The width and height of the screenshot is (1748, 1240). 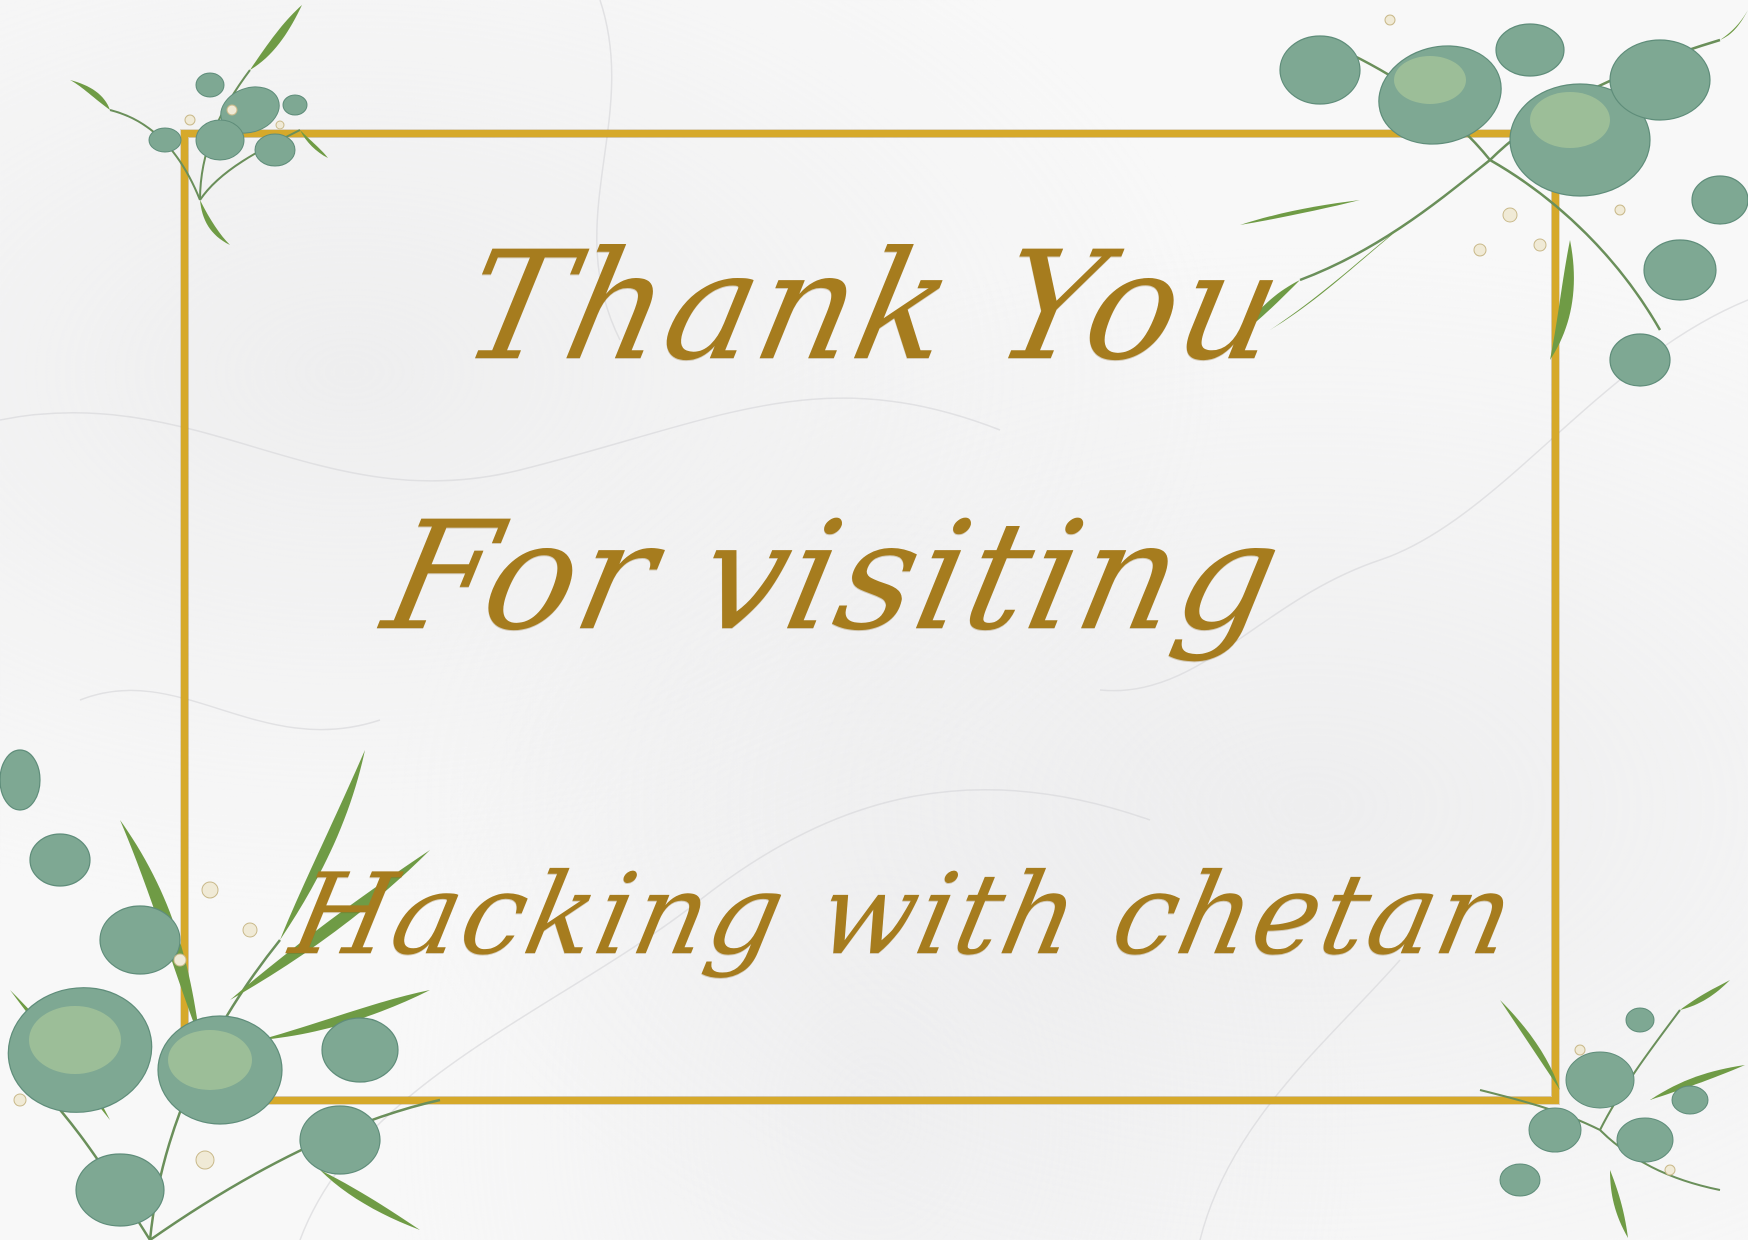 What do you see at coordinates (834, 577) in the screenshot?
I see `for-visiting-heading: For visiting` at bounding box center [834, 577].